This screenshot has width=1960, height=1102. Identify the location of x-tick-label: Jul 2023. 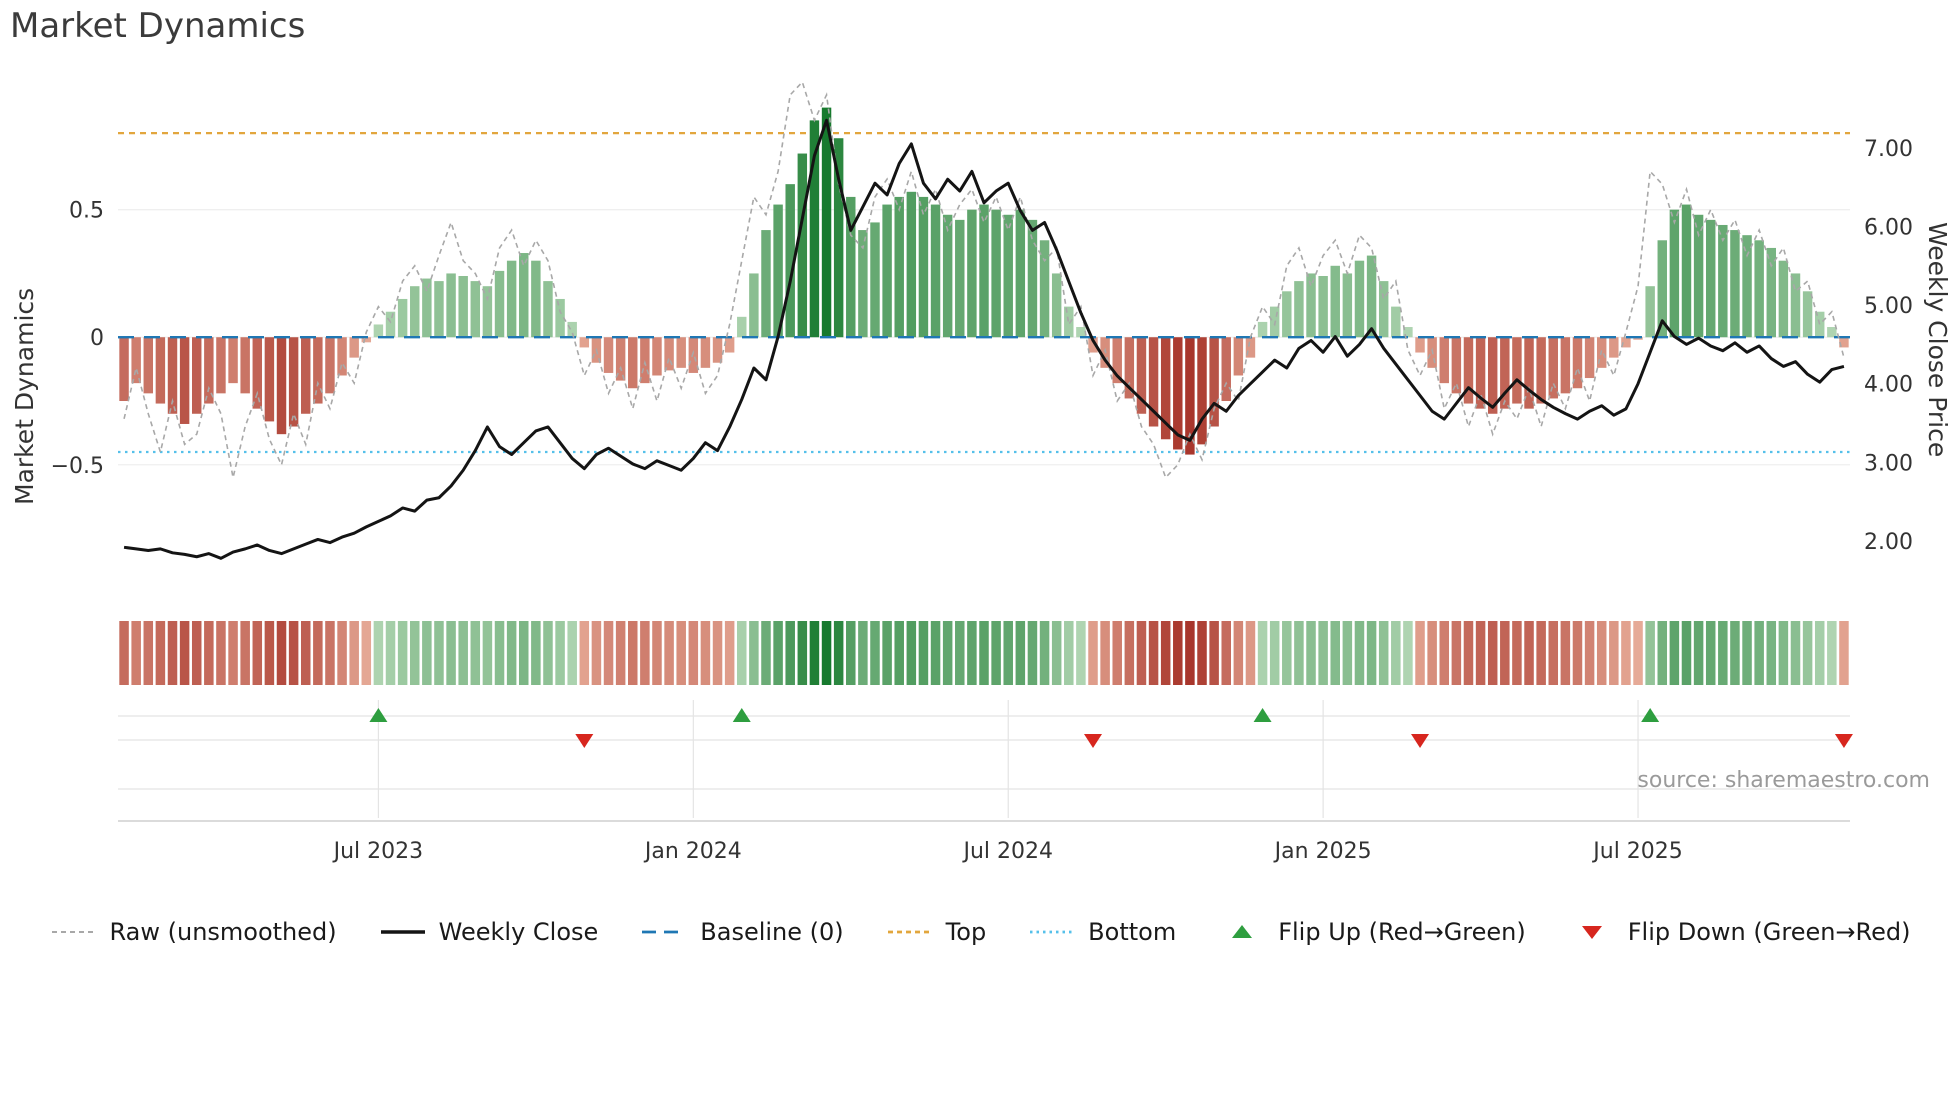
(378, 851).